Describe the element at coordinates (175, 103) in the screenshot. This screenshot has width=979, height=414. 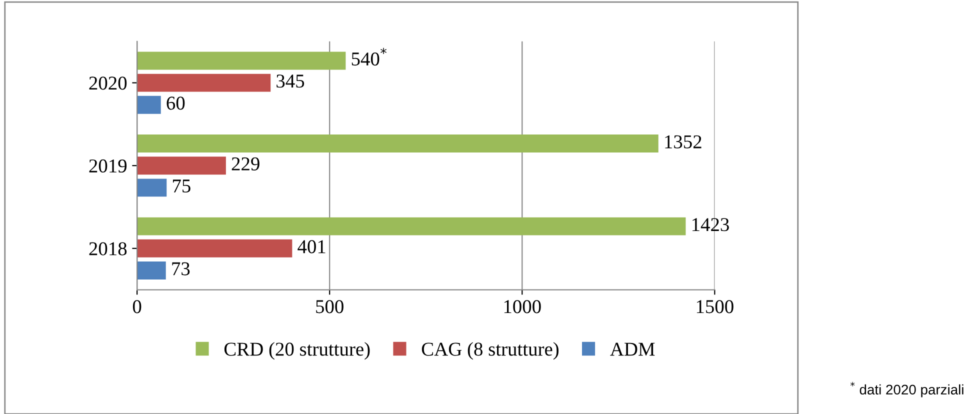
I see `data-label: 60` at that location.